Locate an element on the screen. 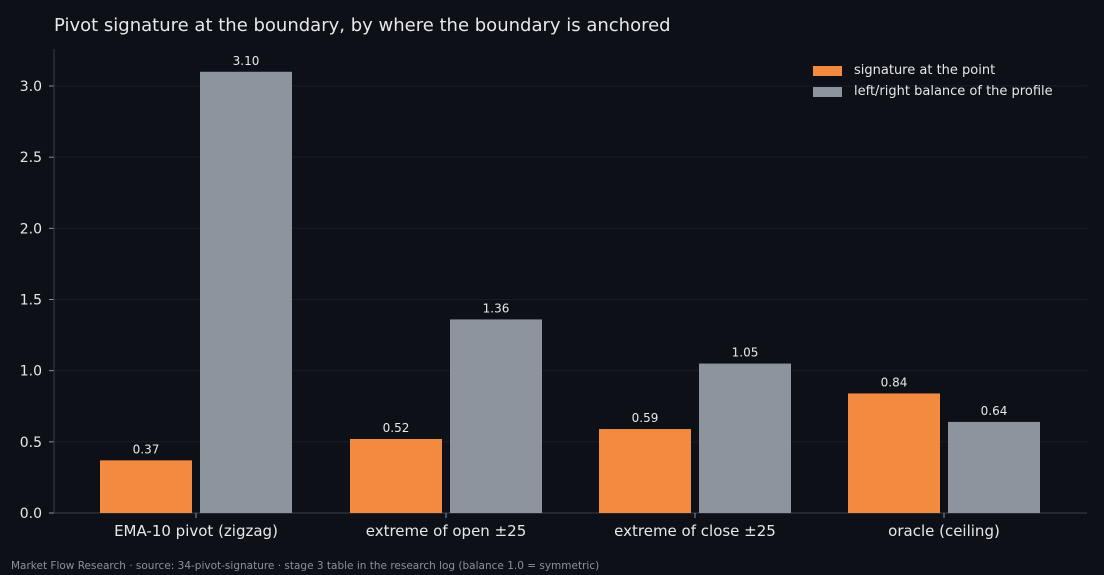 The height and width of the screenshot is (575, 1104). x-tick-label: EMA-10 pivot (zigzag) is located at coordinates (196, 531).